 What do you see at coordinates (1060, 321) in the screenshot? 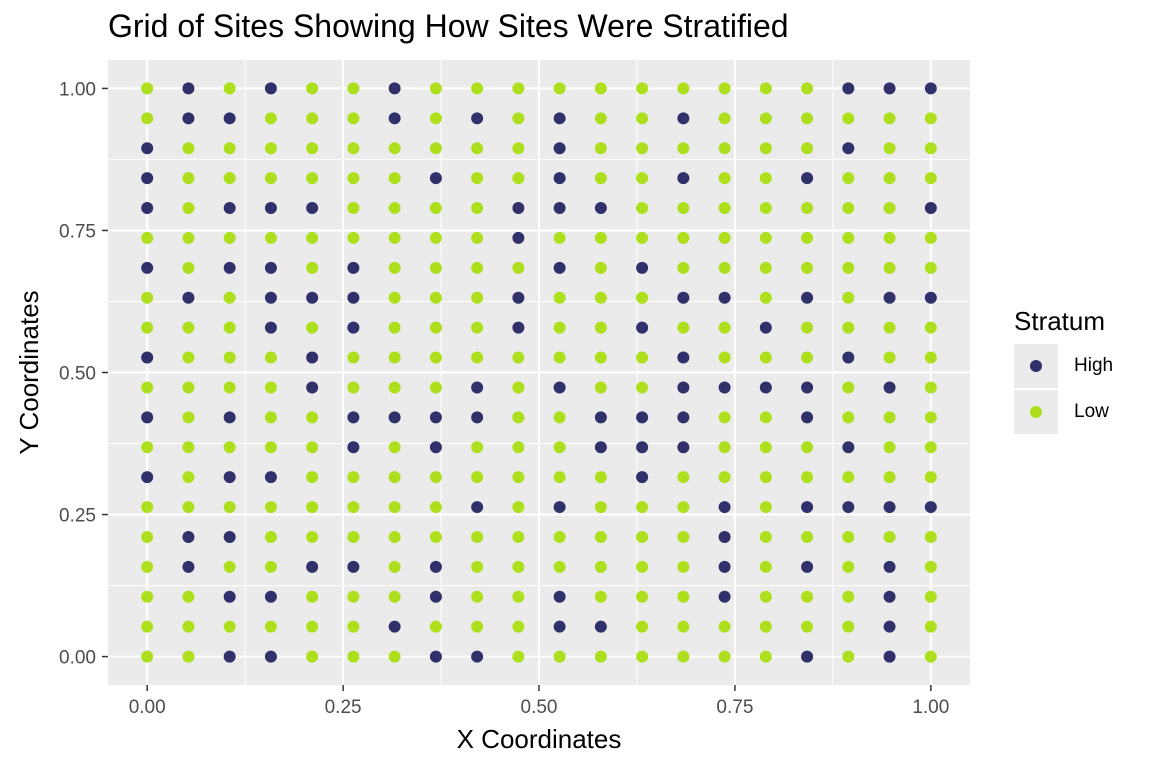
I see `legend-title: Stratum` at bounding box center [1060, 321].